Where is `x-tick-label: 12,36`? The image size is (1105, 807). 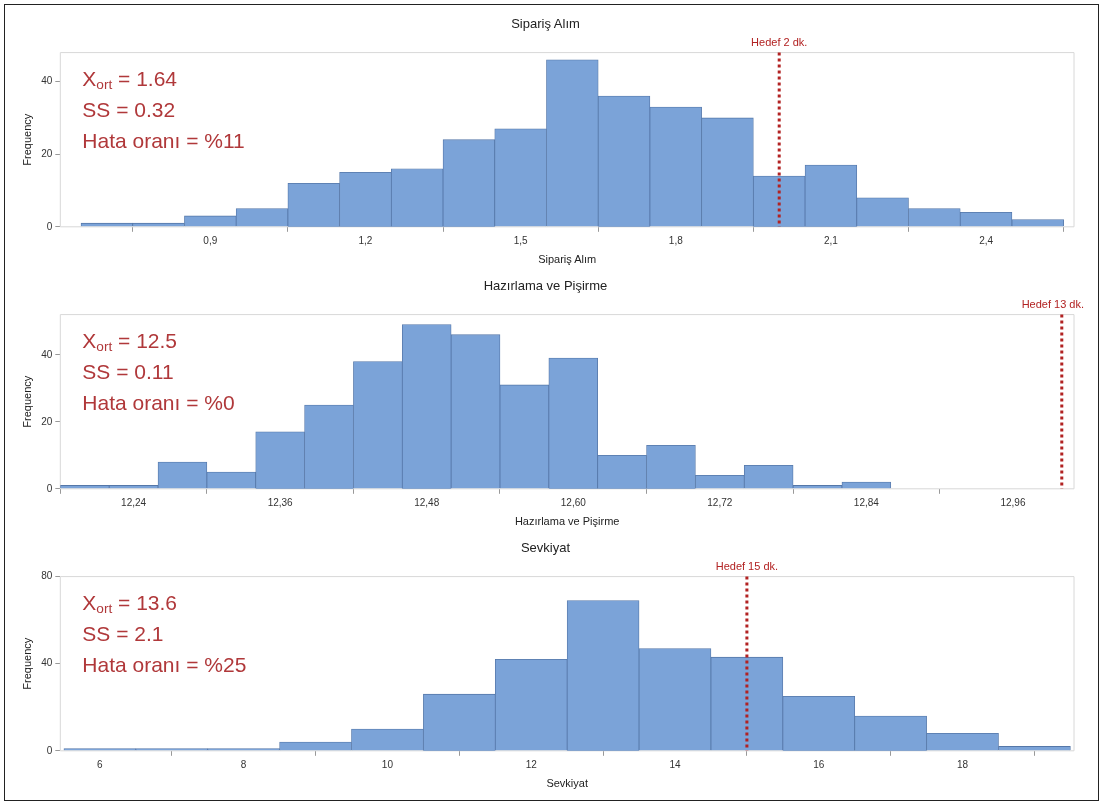 x-tick-label: 12,36 is located at coordinates (280, 502).